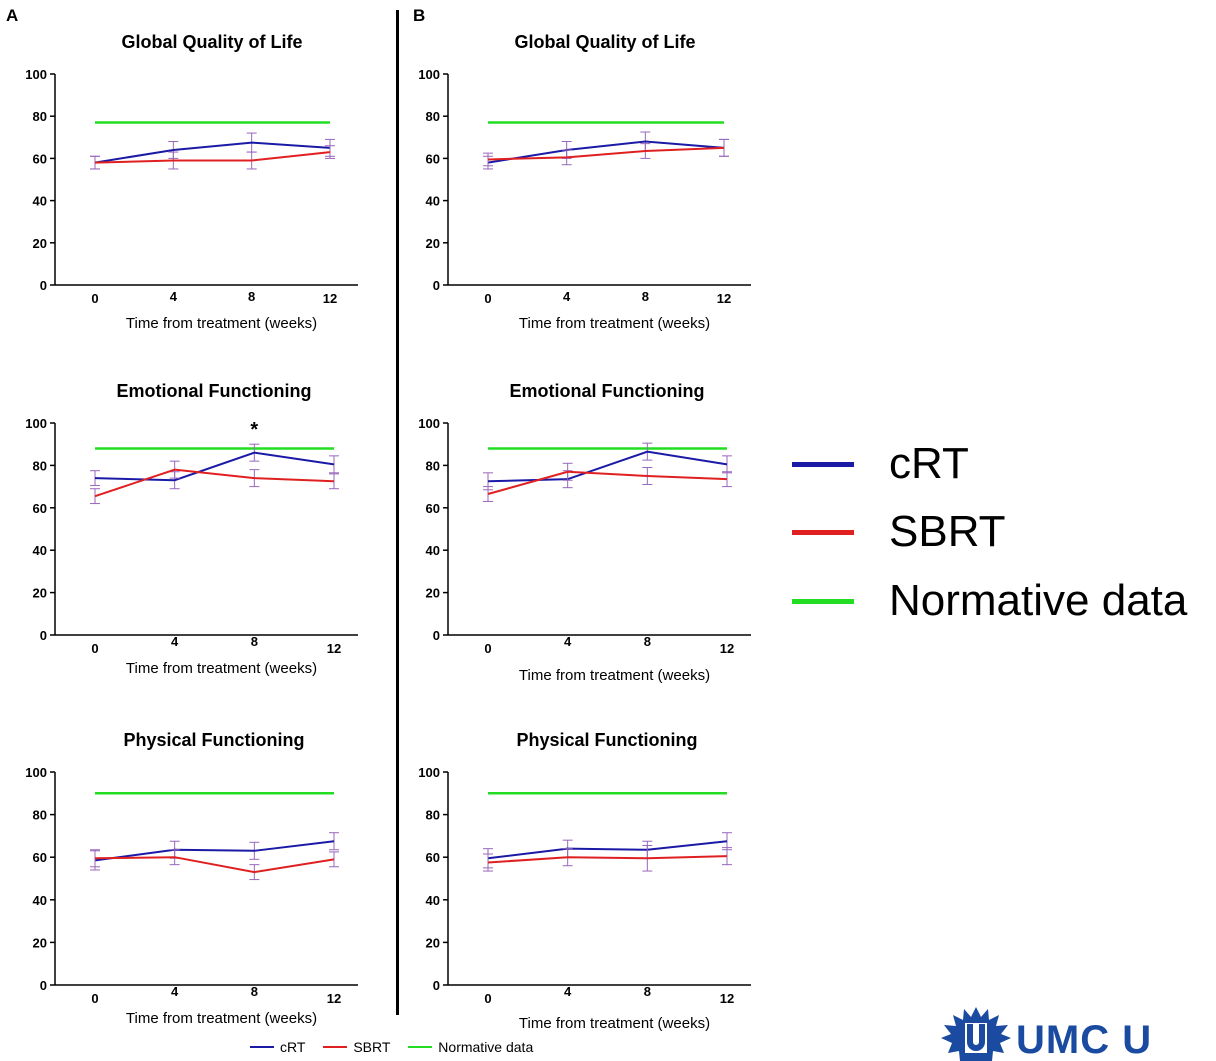 The height and width of the screenshot is (1061, 1216). Describe the element at coordinates (823, 464) in the screenshot. I see `legend-swatch-crt` at that location.